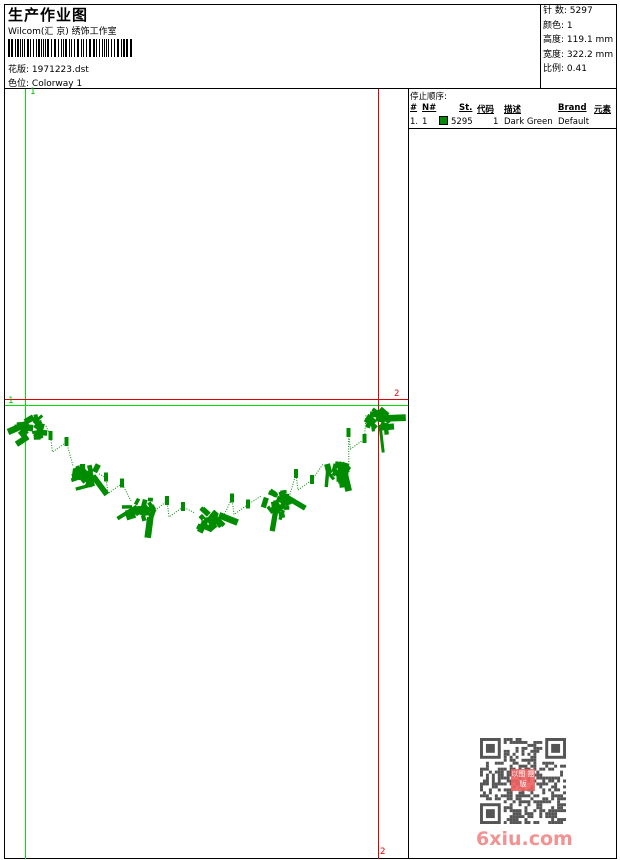 This screenshot has width=620, height=860. What do you see at coordinates (496, 122) in the screenshot?
I see `row-code: 1` at bounding box center [496, 122].